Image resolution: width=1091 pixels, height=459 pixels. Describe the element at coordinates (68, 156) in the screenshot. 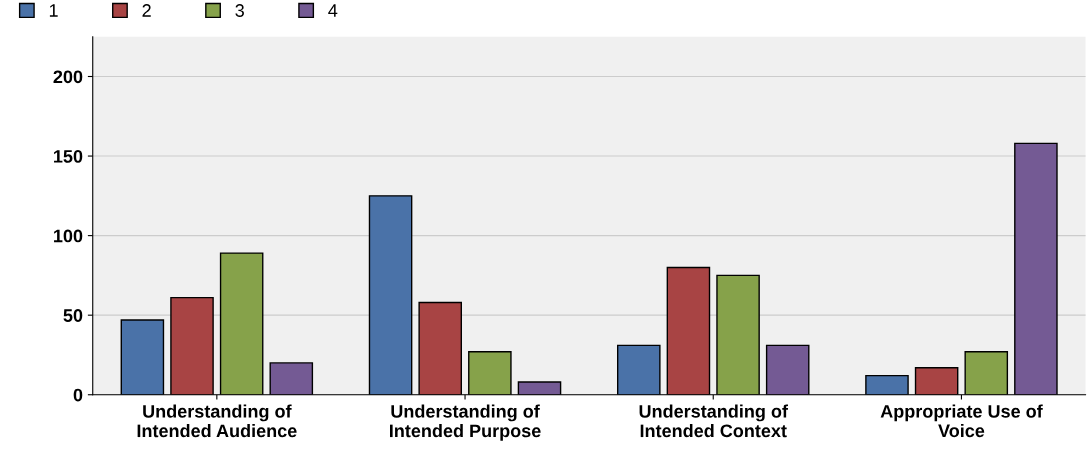

I see `y-tick-label: 150` at that location.